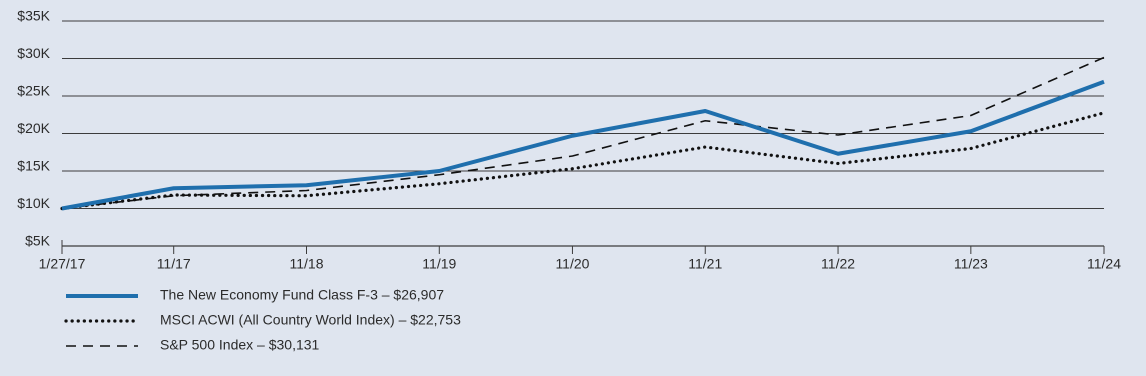 The image size is (1146, 376). What do you see at coordinates (838, 264) in the screenshot?
I see `x-tick-label: 11/22` at bounding box center [838, 264].